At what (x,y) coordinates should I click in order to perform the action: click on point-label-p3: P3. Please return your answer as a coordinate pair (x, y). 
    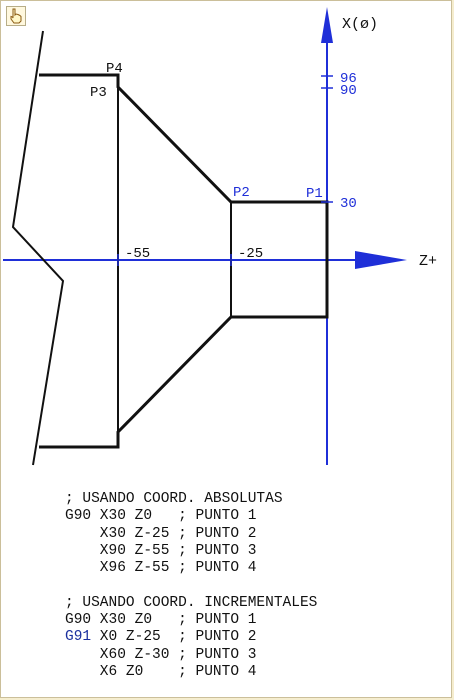
    Looking at the image, I should click on (98, 93).